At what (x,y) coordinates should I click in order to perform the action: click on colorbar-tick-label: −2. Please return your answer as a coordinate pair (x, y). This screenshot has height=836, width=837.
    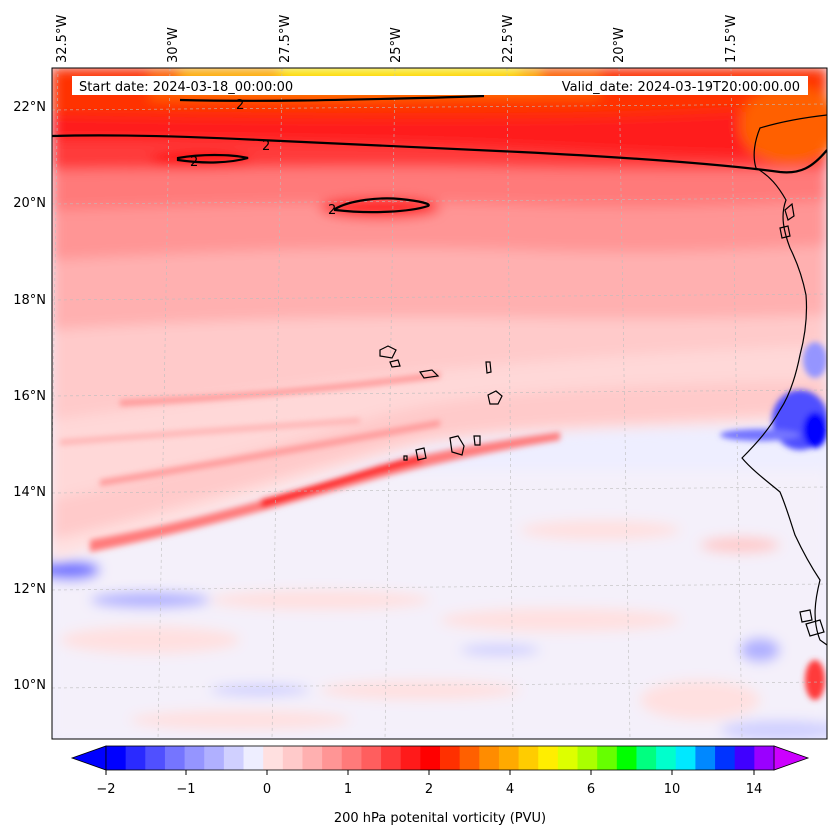
    Looking at the image, I should click on (105, 789).